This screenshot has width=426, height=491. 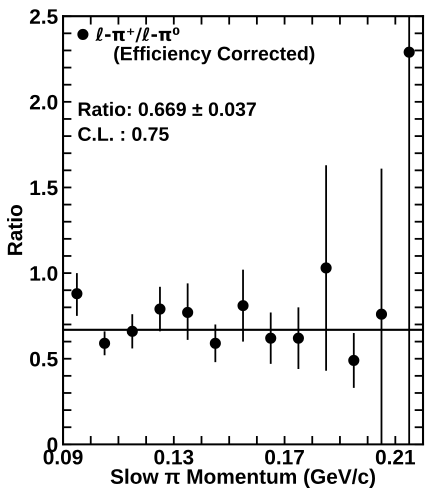 I want to click on x-axis-title: Slow π Momentum (GeV/c), so click(x=242, y=478).